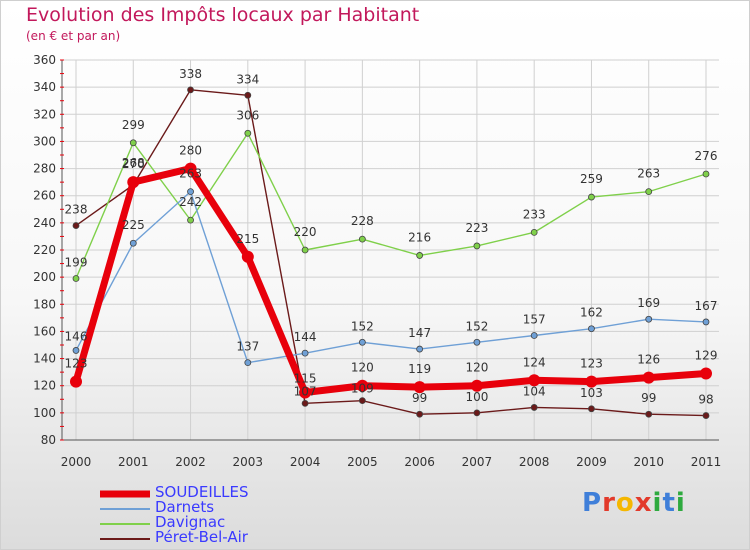 This screenshot has height=550, width=750. I want to click on data-label-darnets: 263, so click(190, 174).